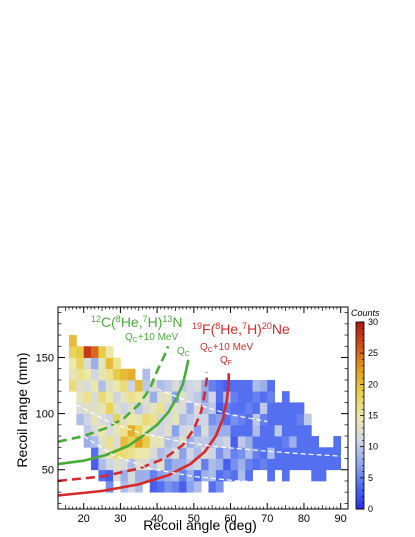  I want to click on colorbar-tick-label: 30, so click(373, 322).